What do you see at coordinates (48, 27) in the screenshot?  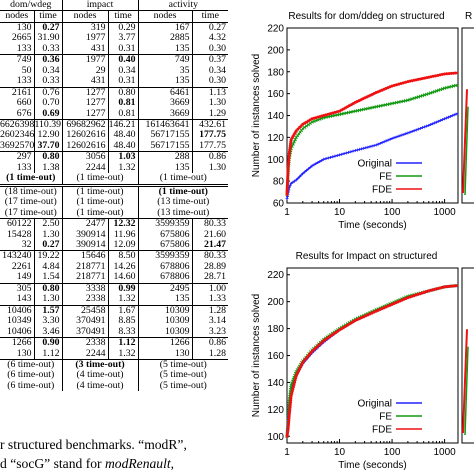 I see `table-cell: 0.27` at bounding box center [48, 27].